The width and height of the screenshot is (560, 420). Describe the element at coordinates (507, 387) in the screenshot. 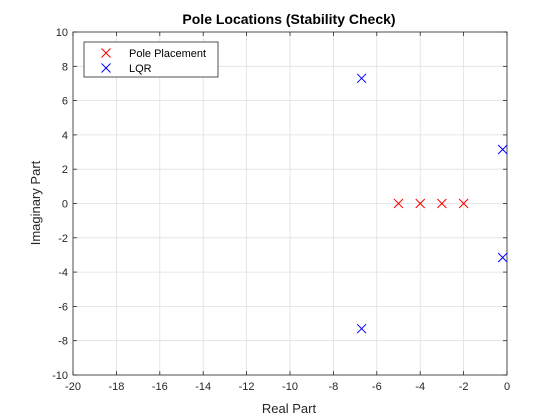

I see `x-tick-label: 0` at that location.